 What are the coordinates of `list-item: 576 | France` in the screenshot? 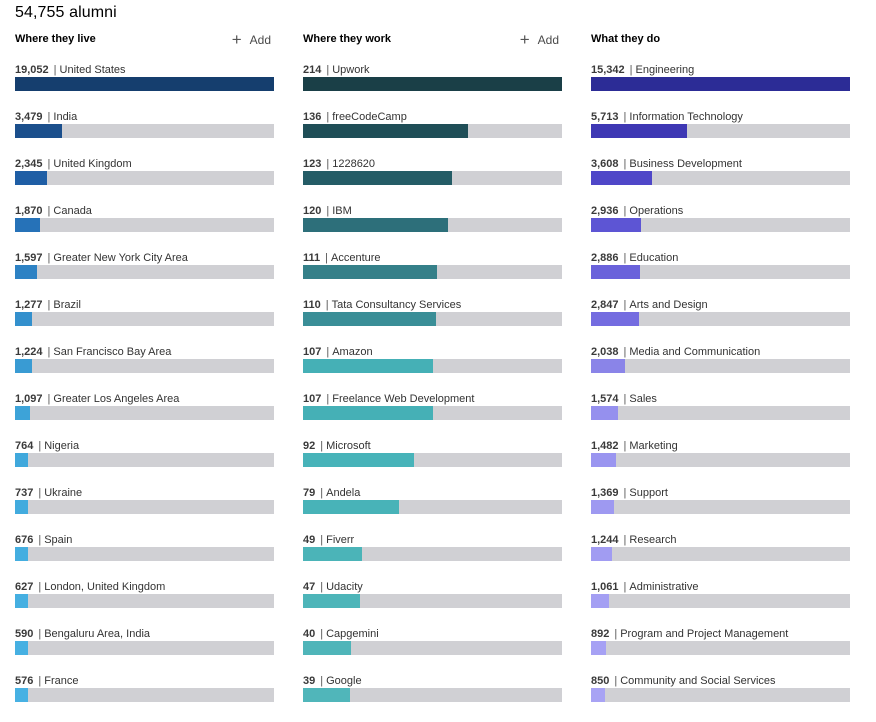 It's located at (144, 698).